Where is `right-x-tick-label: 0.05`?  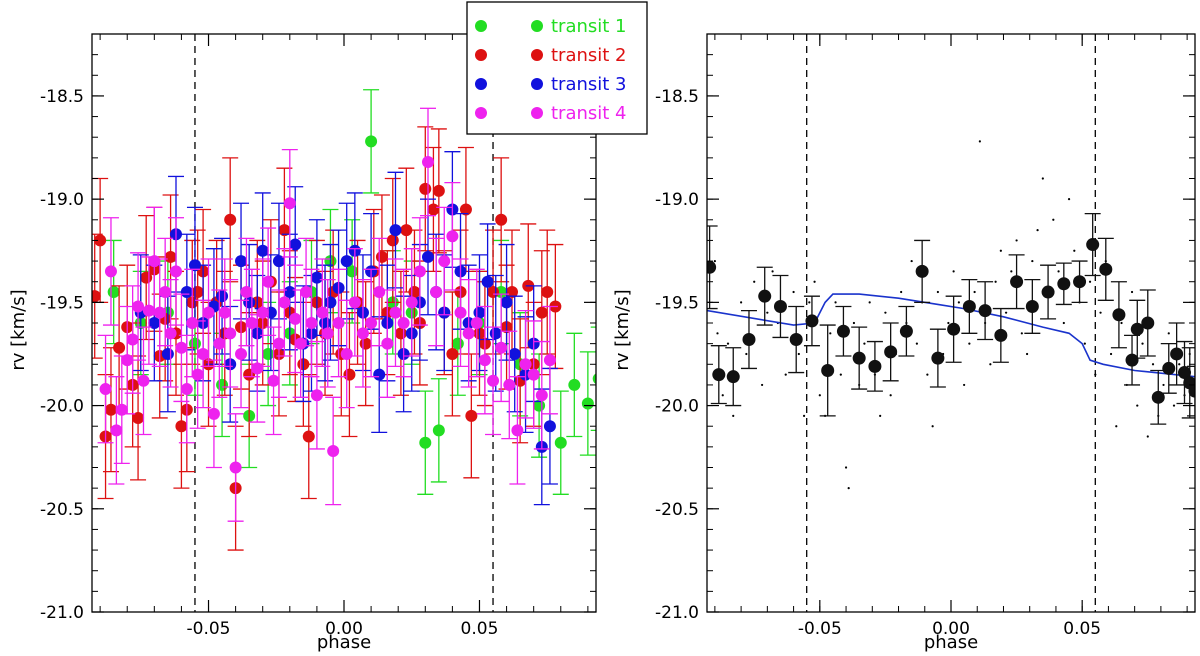 right-x-tick-label: 0.05 is located at coordinates (1082, 629).